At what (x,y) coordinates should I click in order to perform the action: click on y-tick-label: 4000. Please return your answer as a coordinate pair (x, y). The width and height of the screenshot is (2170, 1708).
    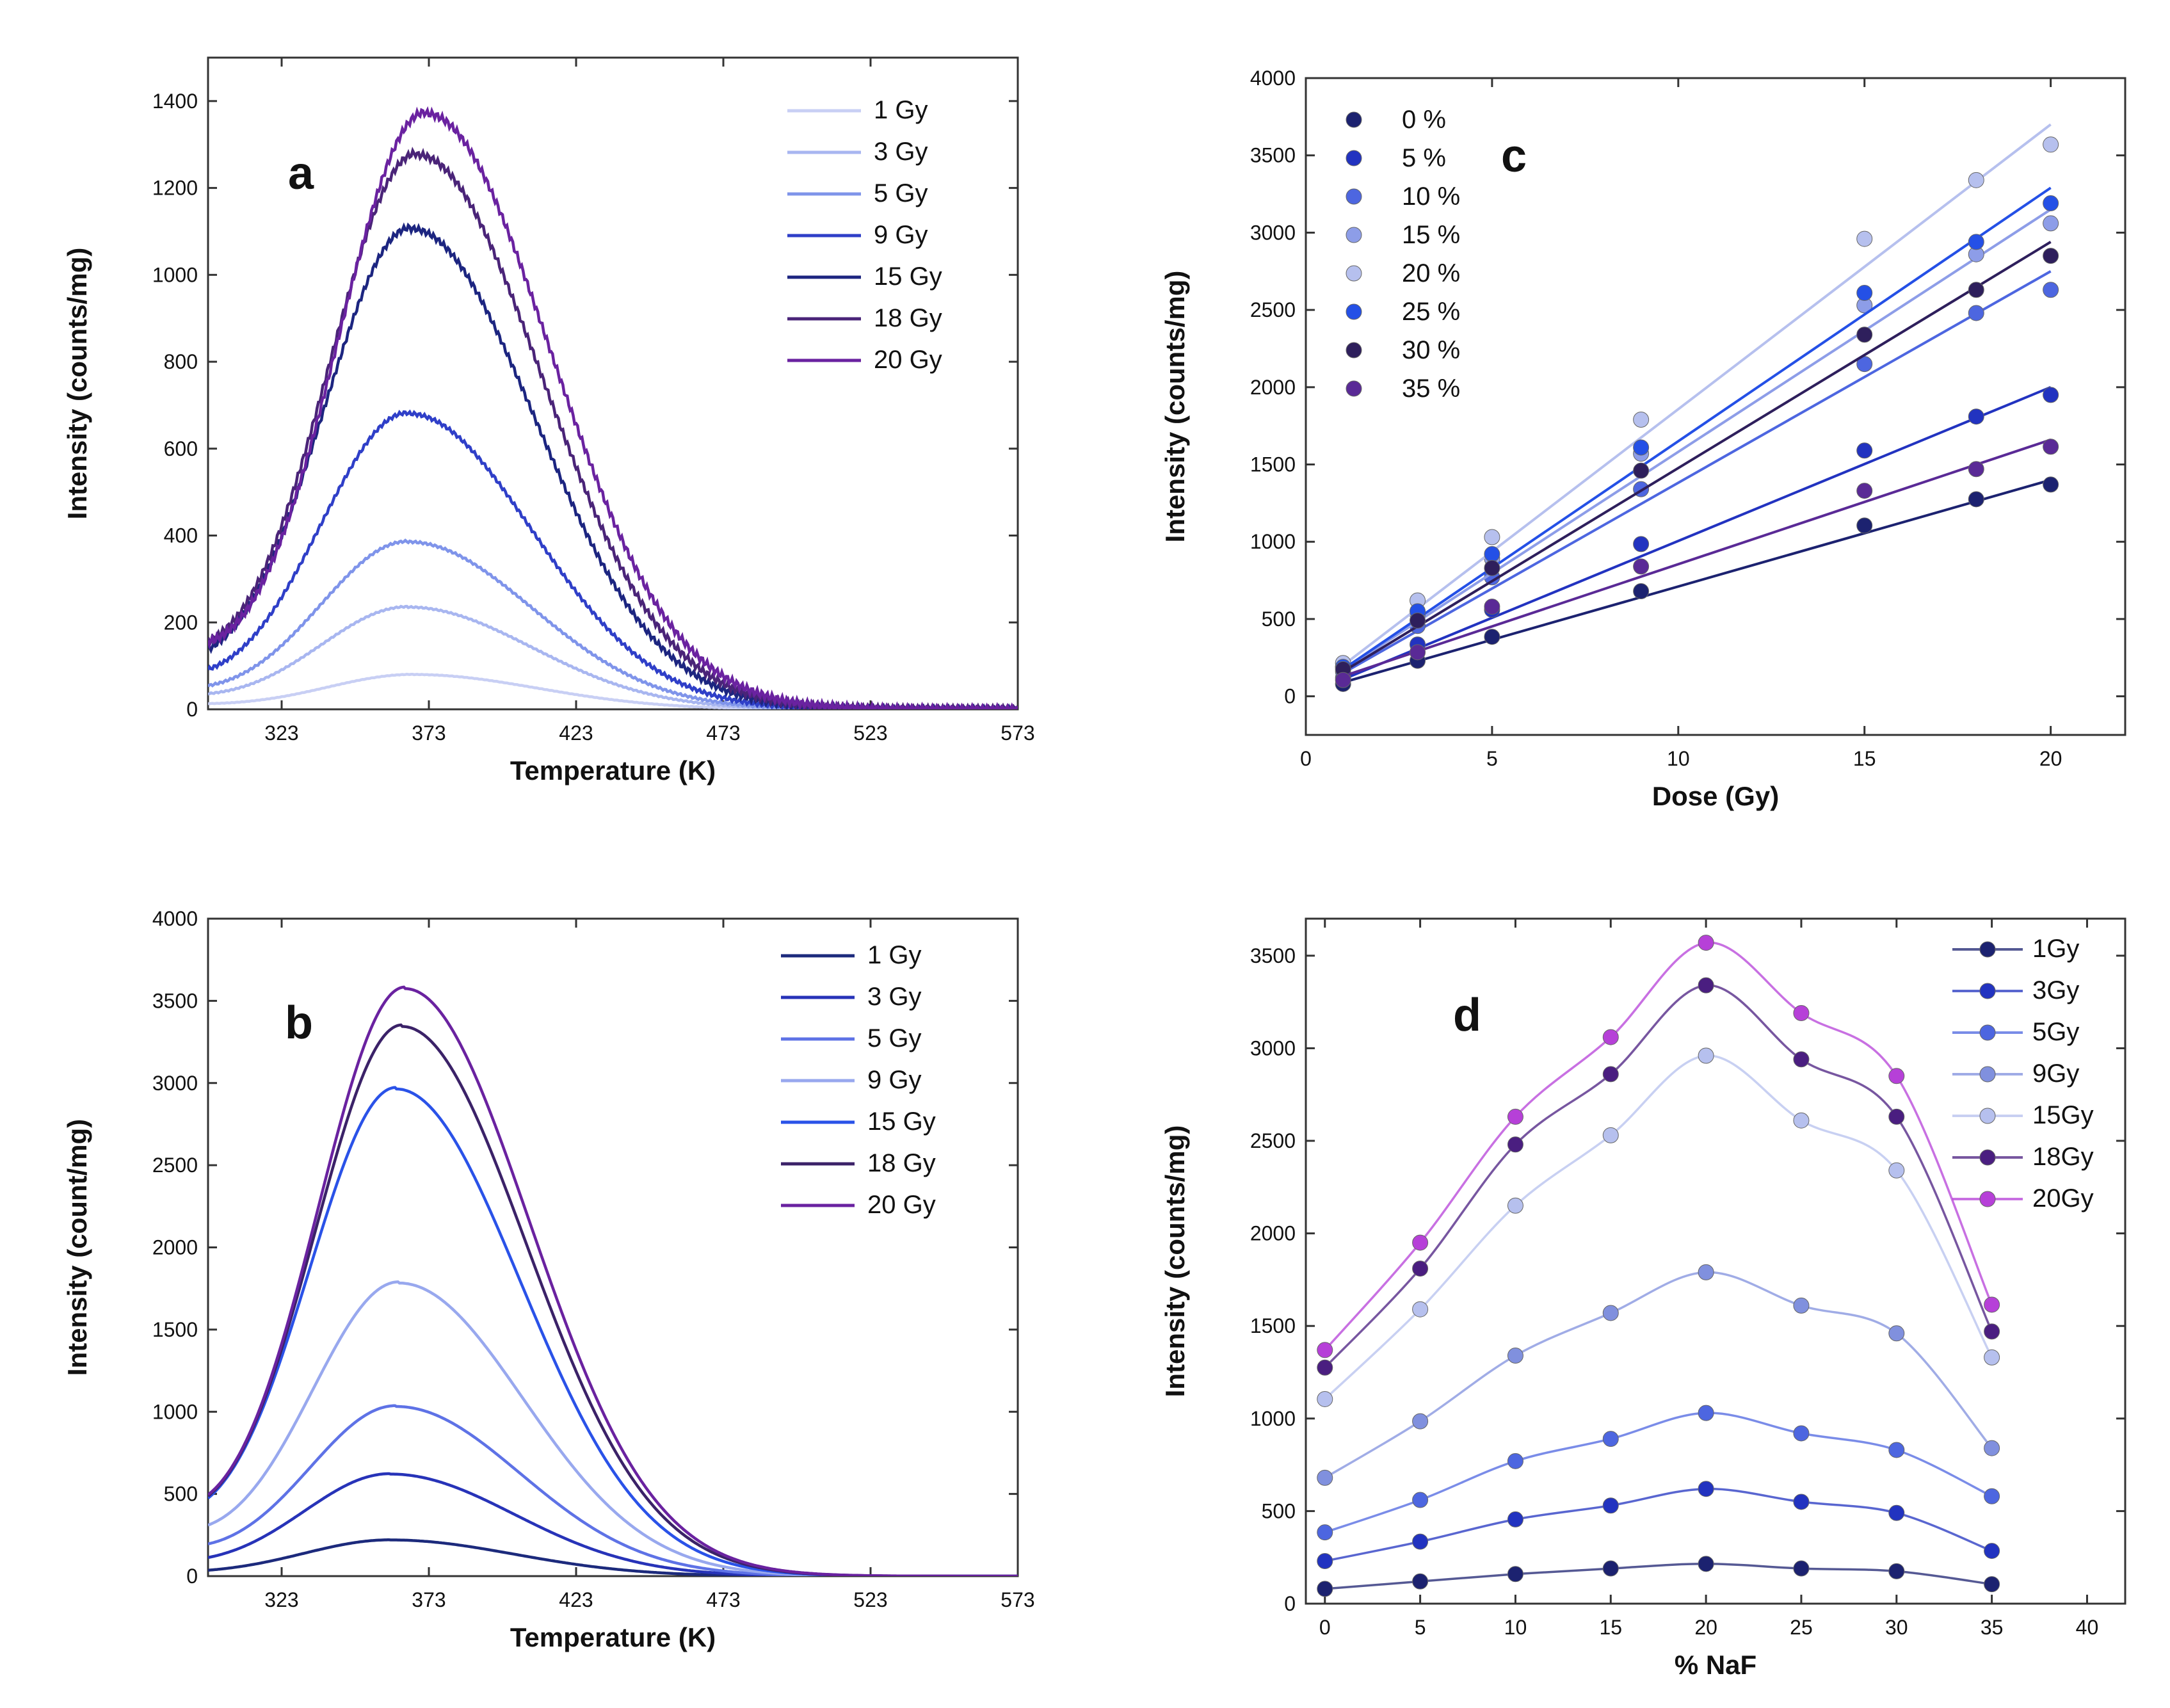
    Looking at the image, I should click on (1273, 78).